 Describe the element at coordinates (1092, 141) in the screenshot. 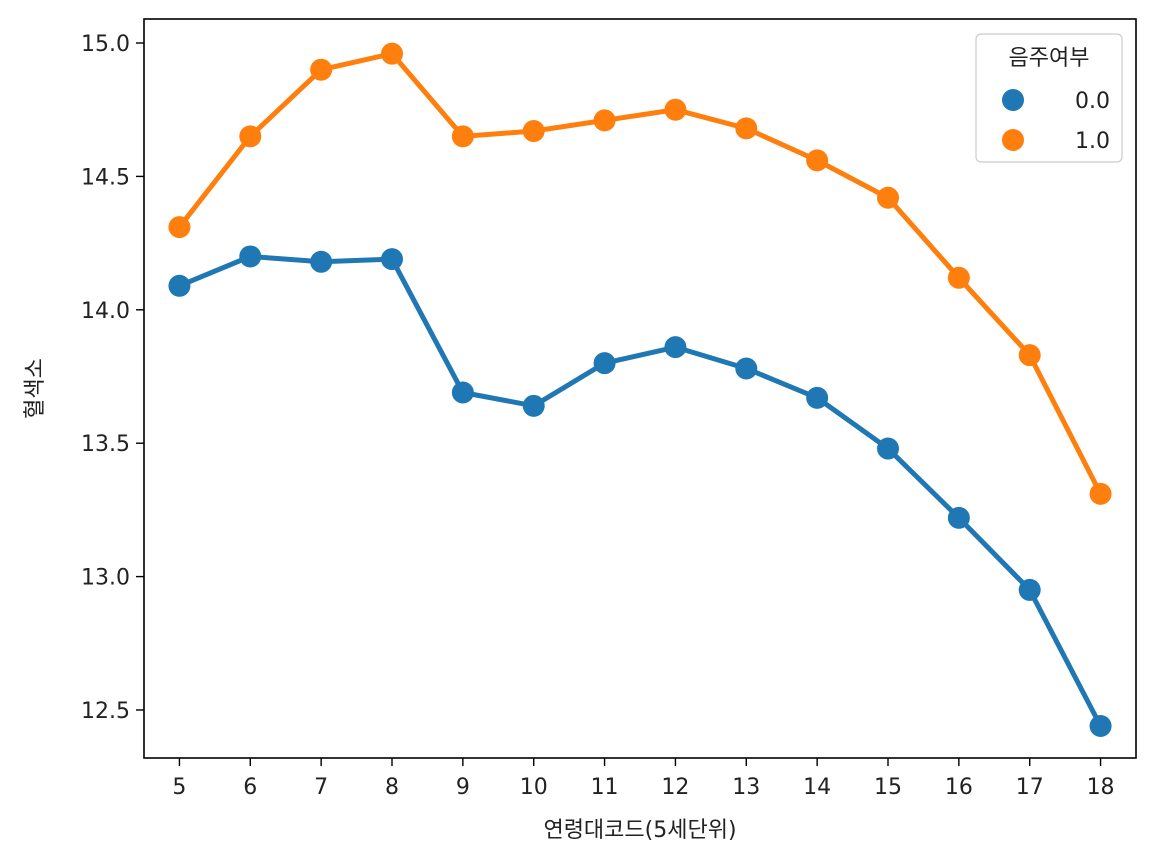

I see `legend-label-1: 1.0` at that location.